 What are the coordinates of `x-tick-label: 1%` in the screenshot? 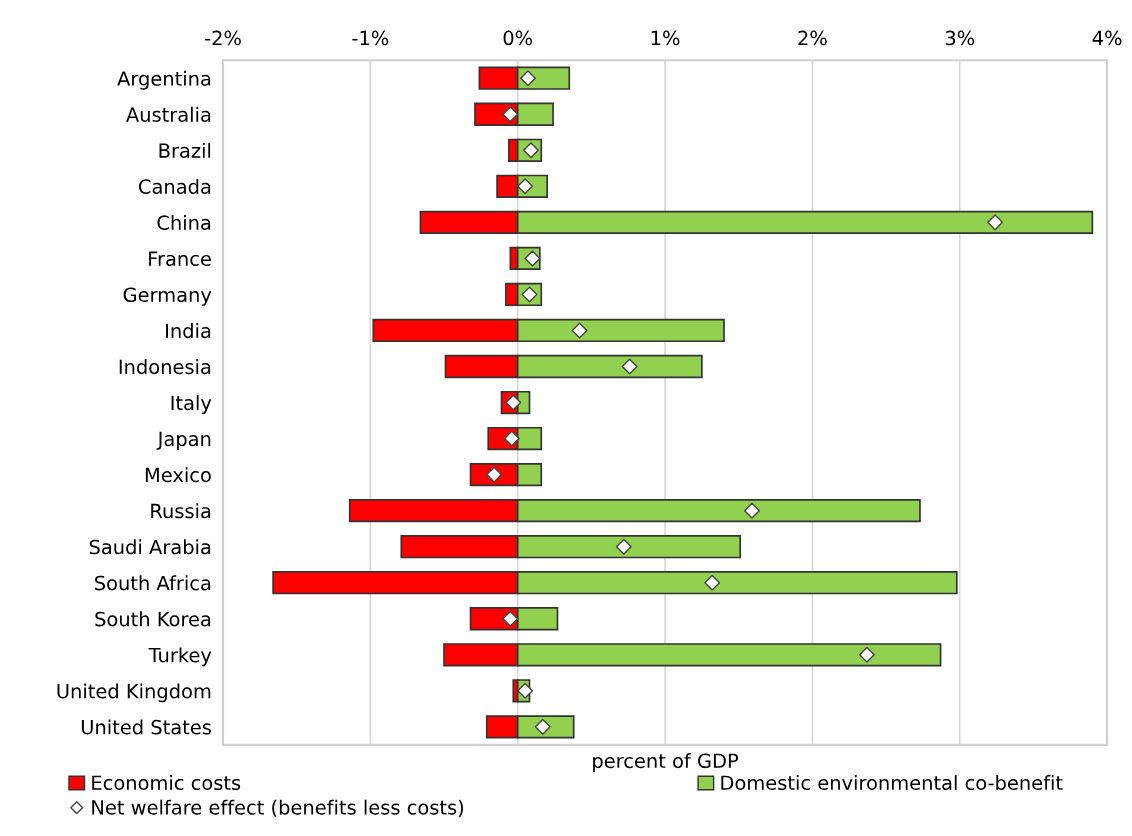 It's located at (665, 38).